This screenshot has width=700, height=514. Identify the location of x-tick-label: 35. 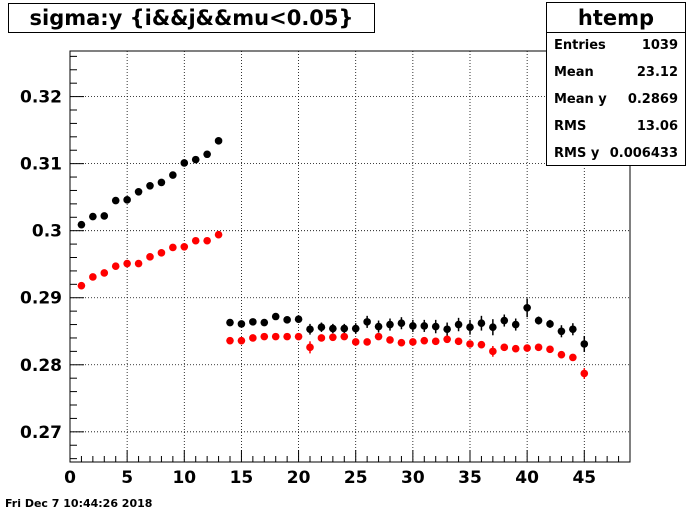
(470, 478).